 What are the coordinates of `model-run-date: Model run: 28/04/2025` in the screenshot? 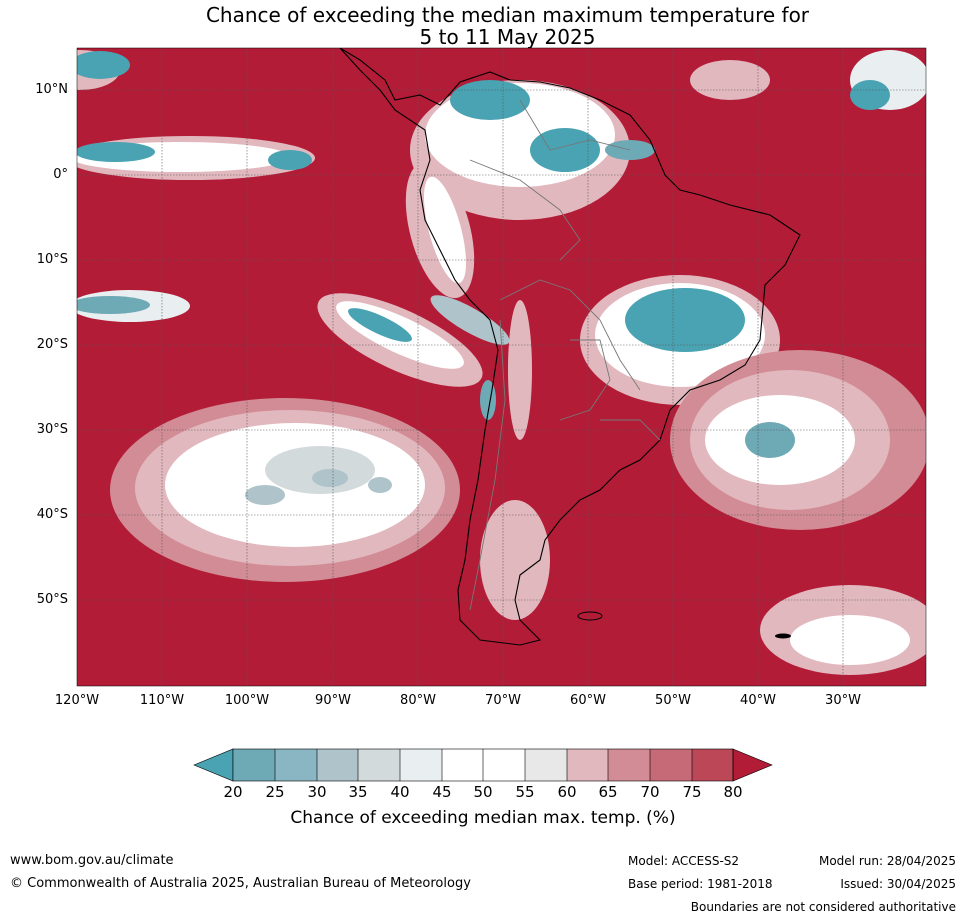 It's located at (887, 861).